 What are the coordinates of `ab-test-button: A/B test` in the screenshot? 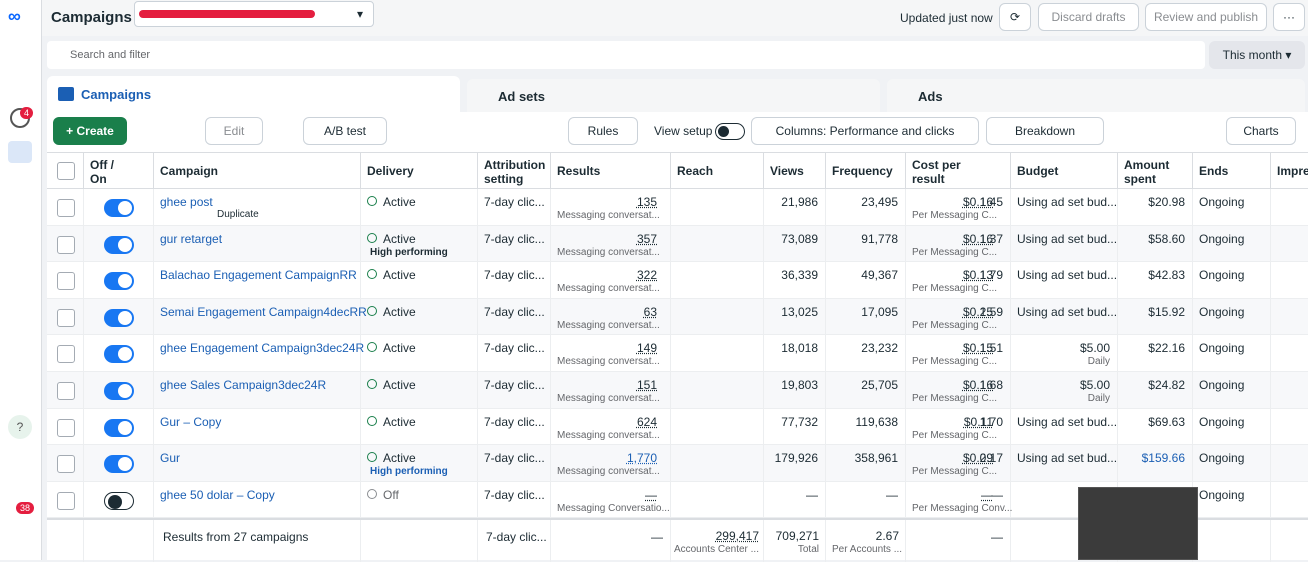 It's located at (345, 131).